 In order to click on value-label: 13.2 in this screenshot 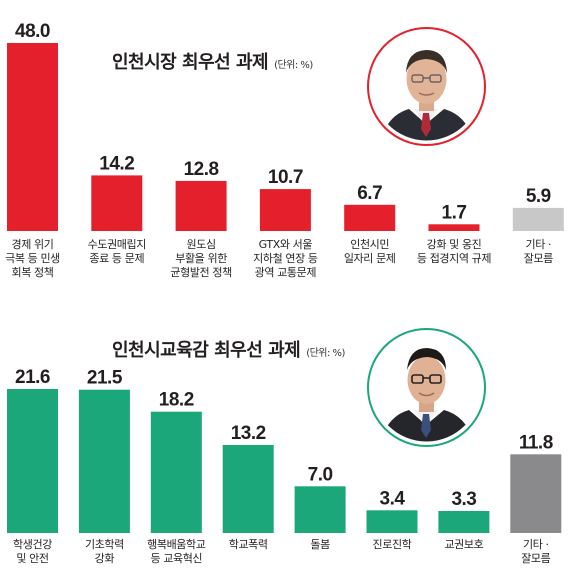, I will do `click(248, 433)`.